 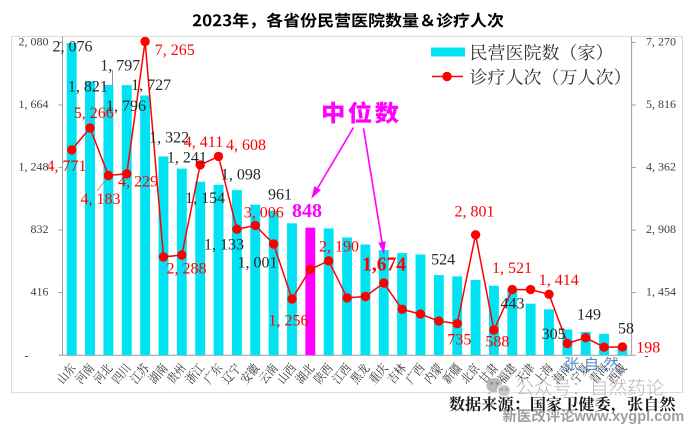 I want to click on svg-text: 443, so click(x=513, y=304).